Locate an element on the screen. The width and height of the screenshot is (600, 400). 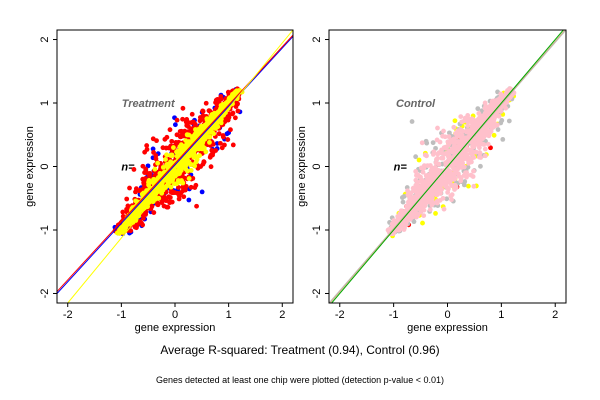
panel-title: Control is located at coordinates (416, 104).